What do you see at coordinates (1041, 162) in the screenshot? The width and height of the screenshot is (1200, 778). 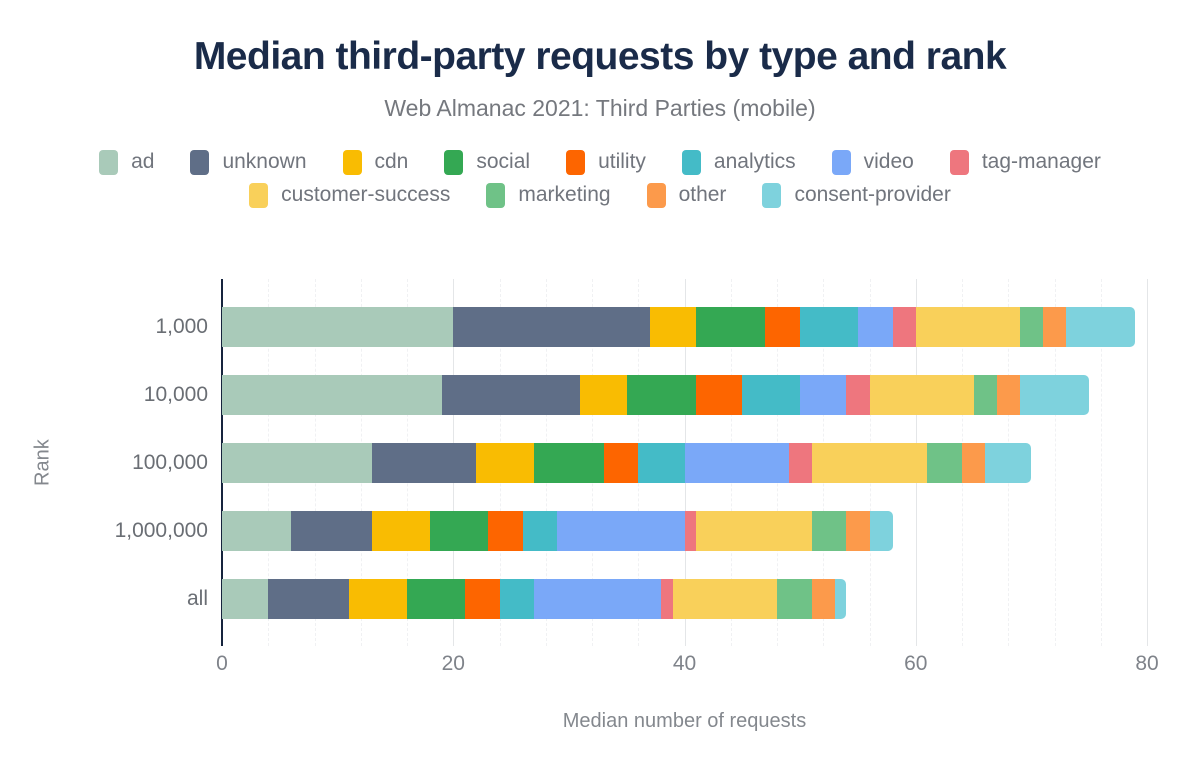 I see `legend-label: tag-manager` at bounding box center [1041, 162].